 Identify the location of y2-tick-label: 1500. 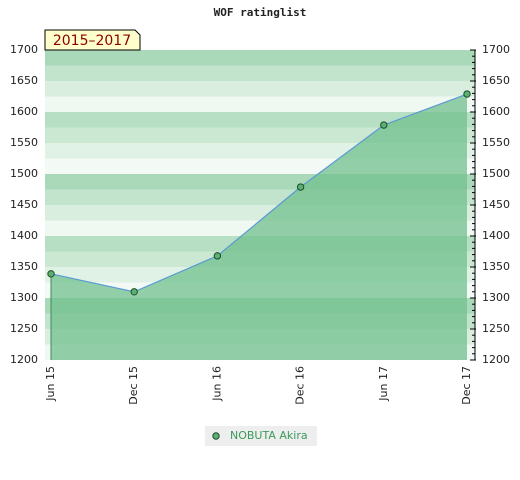
(496, 173).